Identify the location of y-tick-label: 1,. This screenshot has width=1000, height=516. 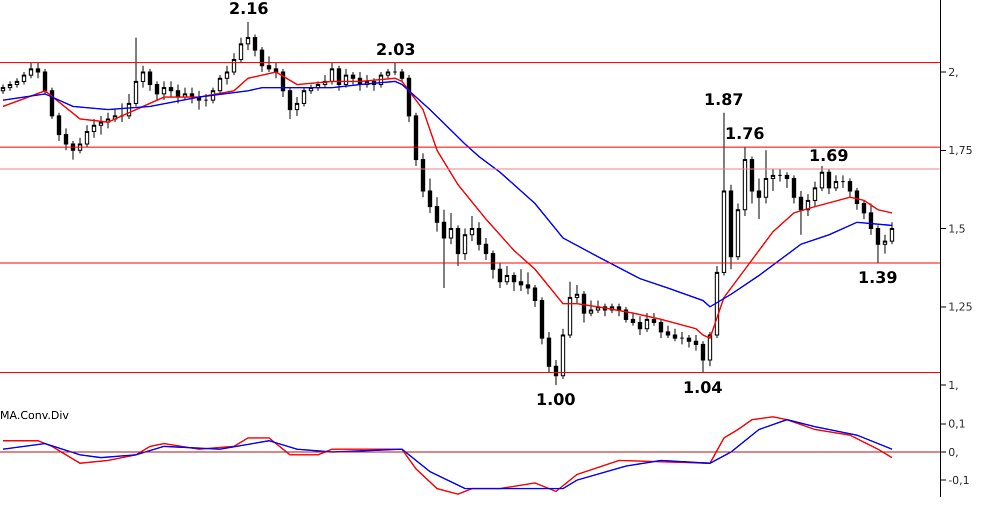
(953, 385).